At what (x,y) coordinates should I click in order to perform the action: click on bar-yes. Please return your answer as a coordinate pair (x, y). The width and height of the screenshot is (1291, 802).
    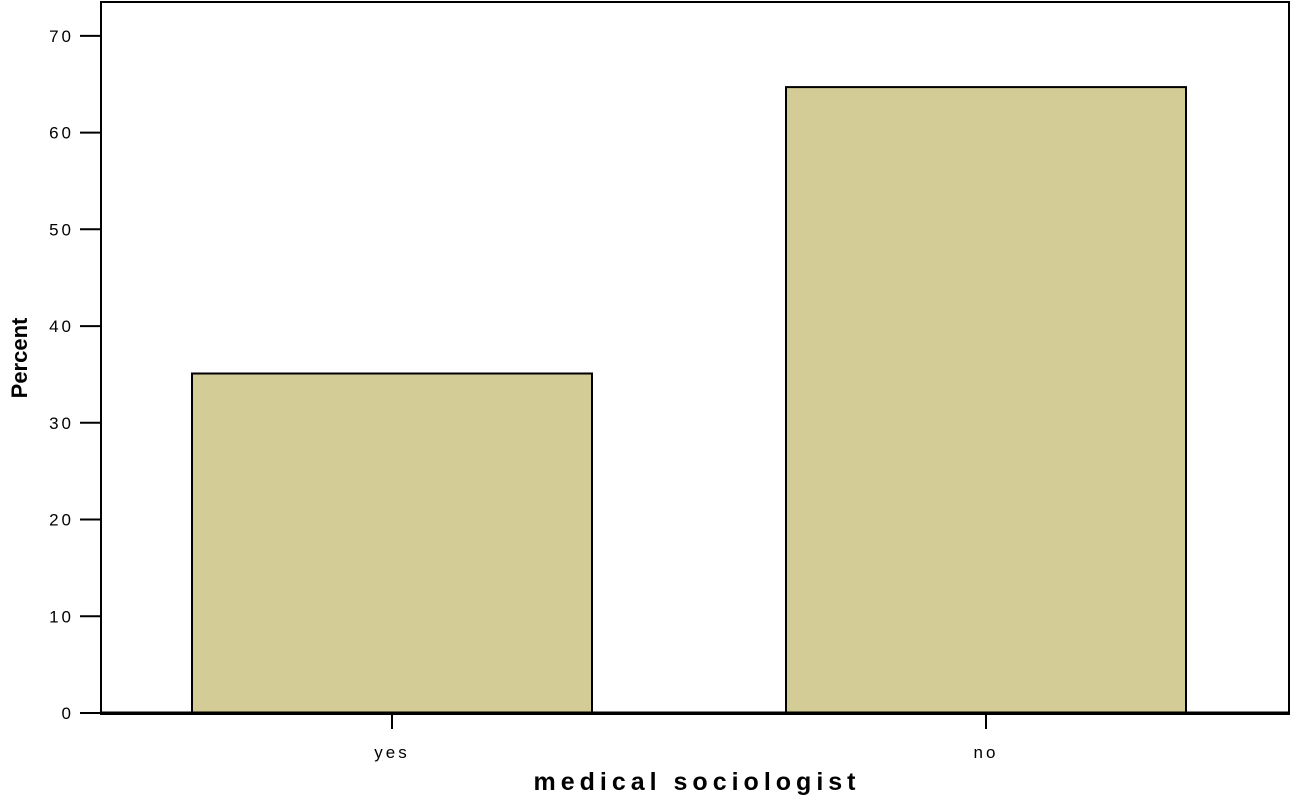
    Looking at the image, I should click on (392, 543).